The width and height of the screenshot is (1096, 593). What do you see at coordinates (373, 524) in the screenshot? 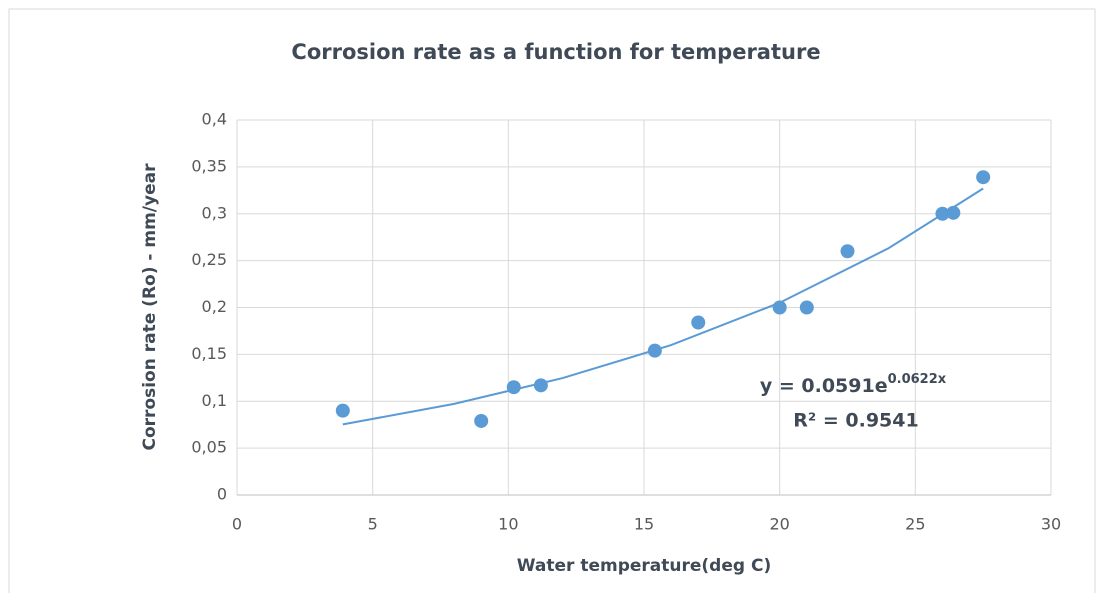
I see `x-tick-label: 5` at bounding box center [373, 524].